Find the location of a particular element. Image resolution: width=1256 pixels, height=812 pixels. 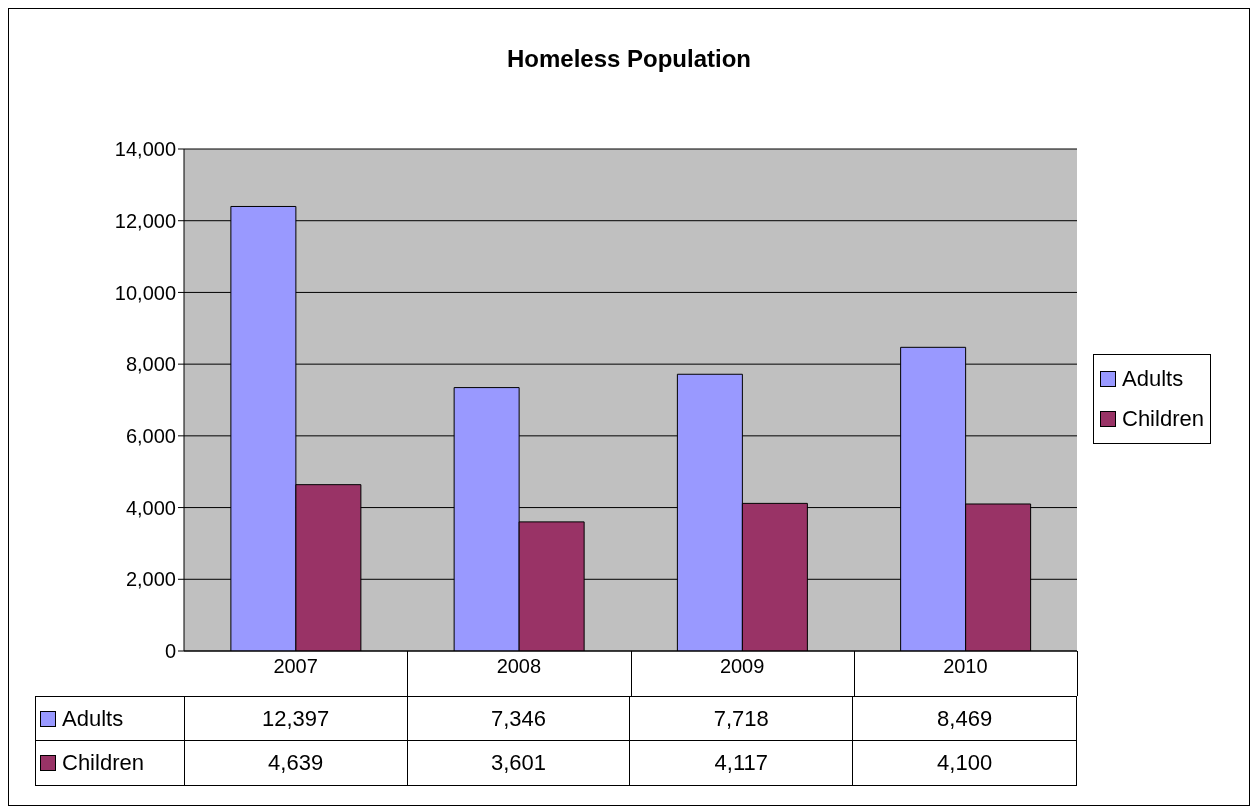

y-tick-label: 0 is located at coordinates (170, 651).